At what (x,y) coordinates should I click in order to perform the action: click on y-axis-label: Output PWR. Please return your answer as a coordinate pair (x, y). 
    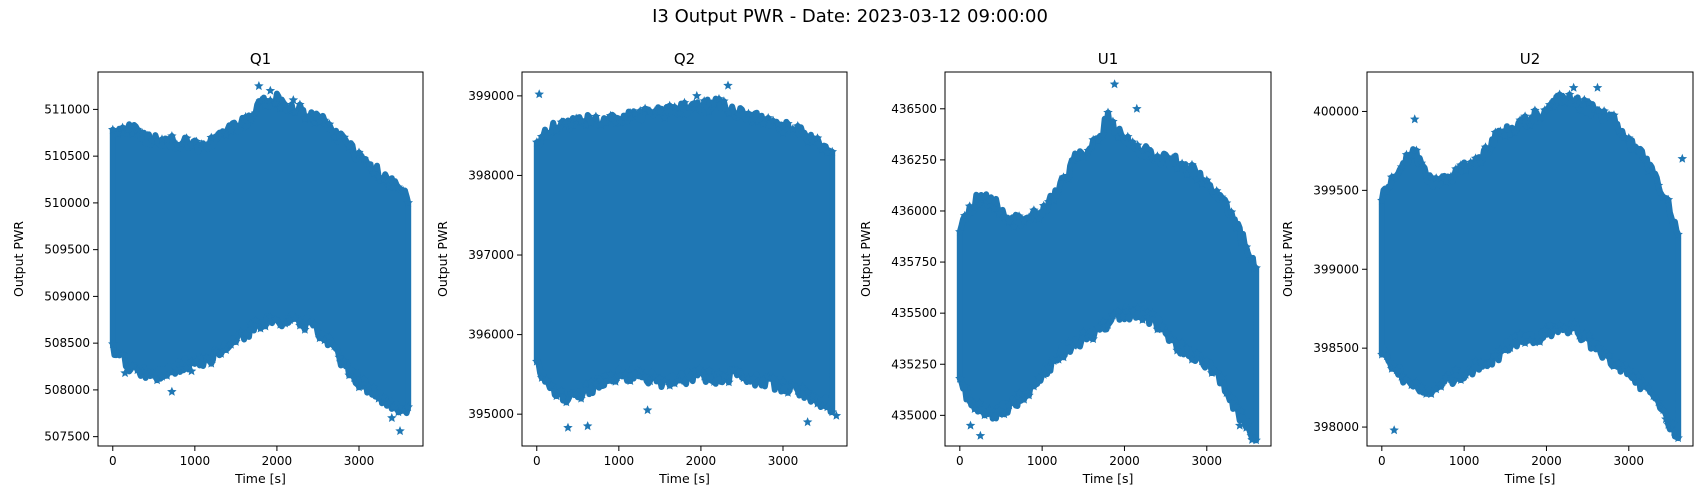
    Looking at the image, I should click on (865, 259).